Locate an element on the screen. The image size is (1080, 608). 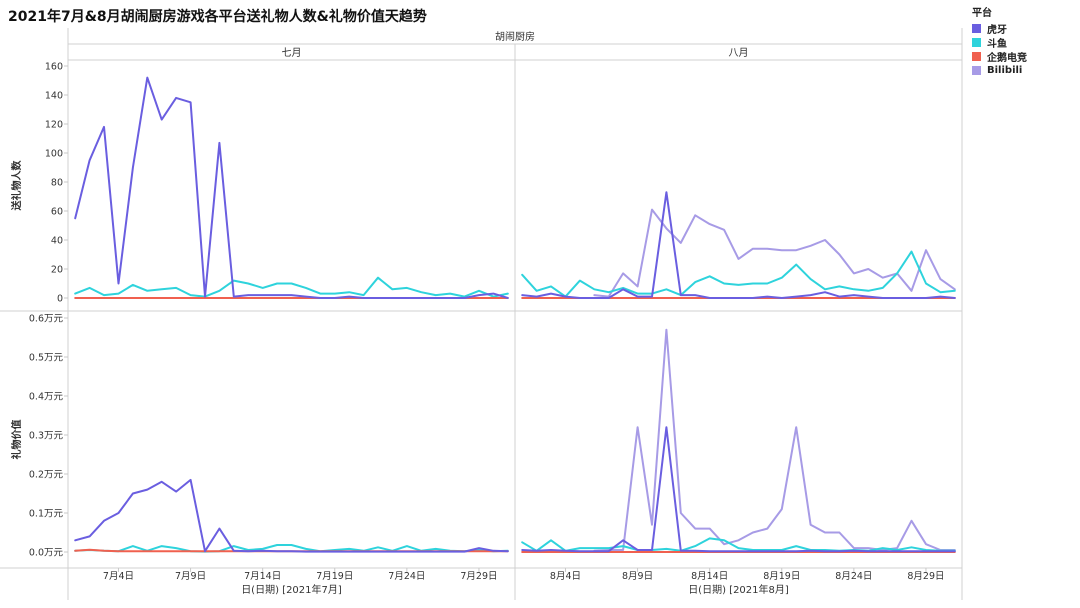
x-tick-label: 7月14日 is located at coordinates (262, 576).